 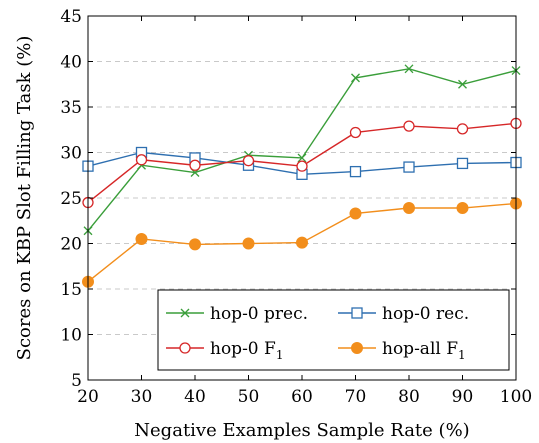 I want to click on legend-label: hop-0 rec., so click(x=425, y=314).